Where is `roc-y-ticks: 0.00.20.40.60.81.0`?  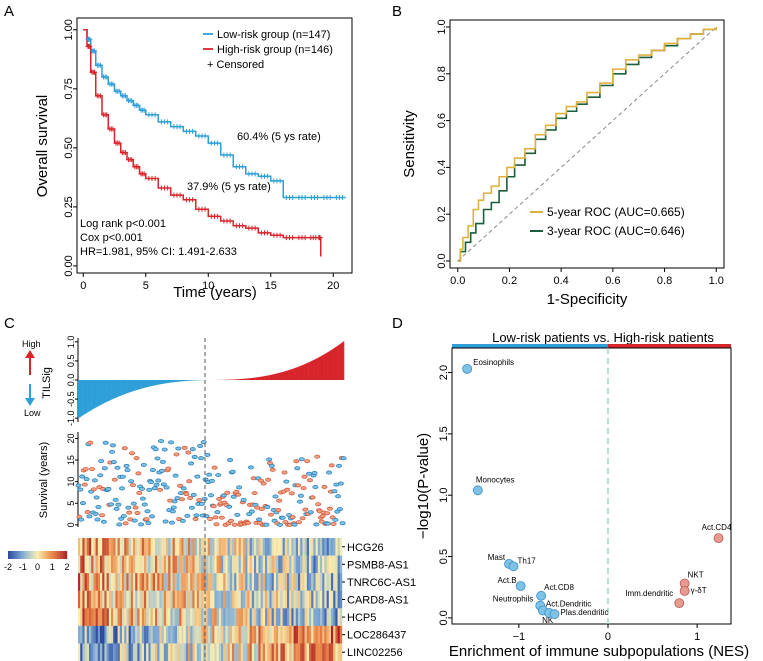
roc-y-ticks: 0.00.20.40.60.81.0 is located at coordinates (443, 144).